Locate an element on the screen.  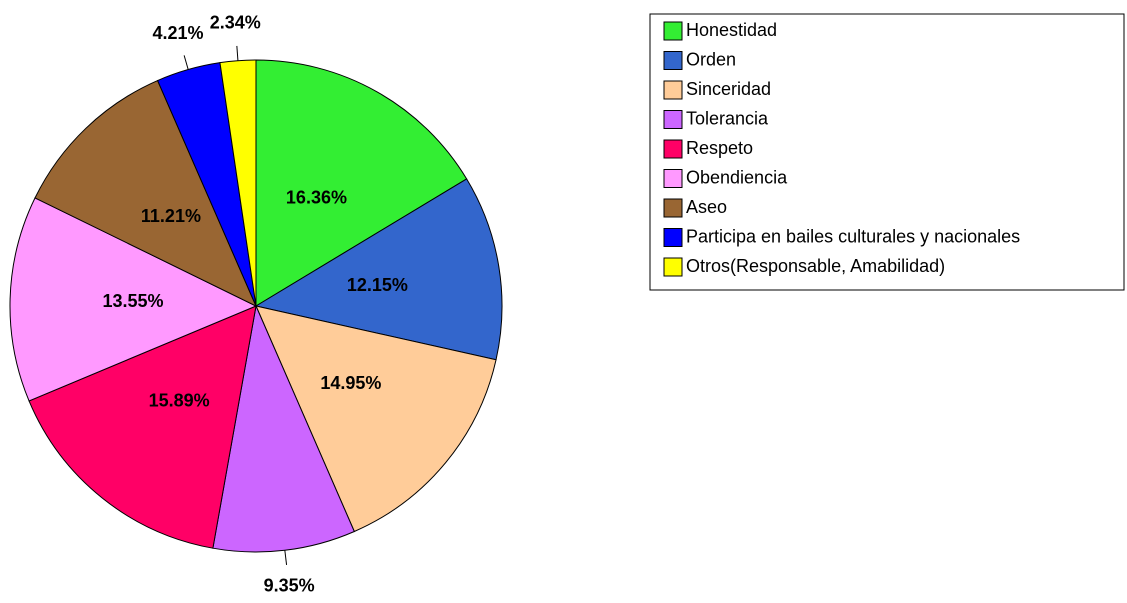
legend-label: Otros(Responsable, Amabilidad) is located at coordinates (815, 266).